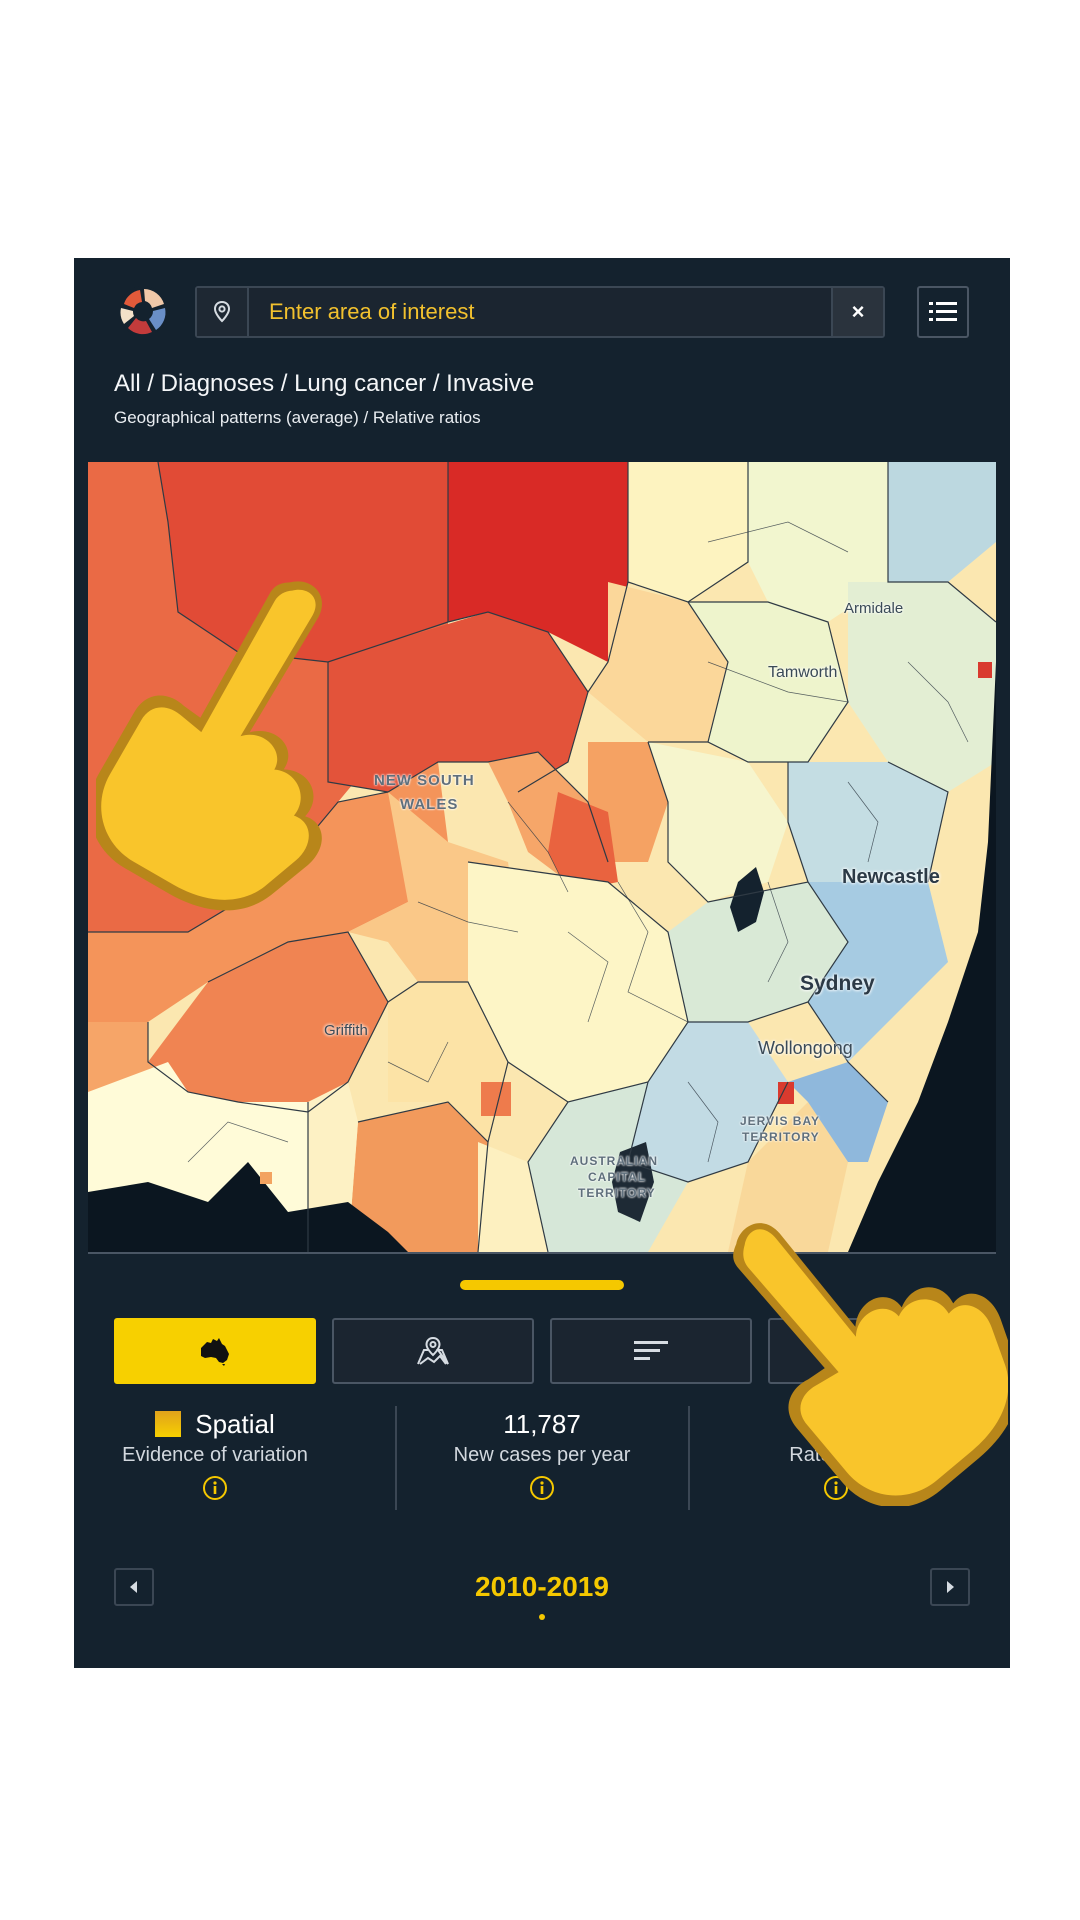 The height and width of the screenshot is (1920, 1080). I want to click on map-region-label: WALES, so click(429, 804).